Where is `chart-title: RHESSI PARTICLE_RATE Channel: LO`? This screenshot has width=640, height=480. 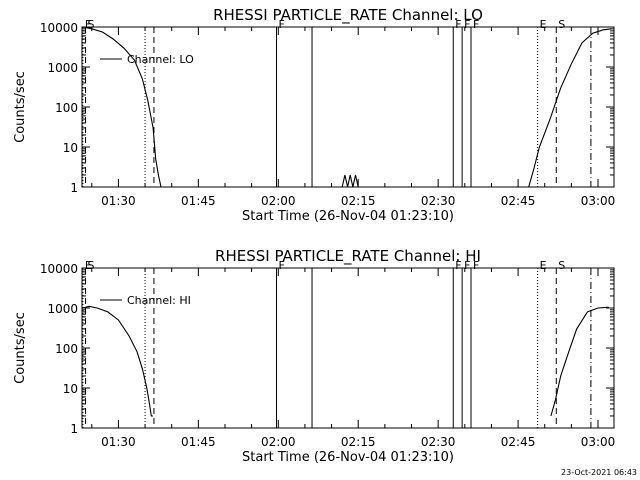 chart-title: RHESSI PARTICLE_RATE Channel: LO is located at coordinates (348, 15).